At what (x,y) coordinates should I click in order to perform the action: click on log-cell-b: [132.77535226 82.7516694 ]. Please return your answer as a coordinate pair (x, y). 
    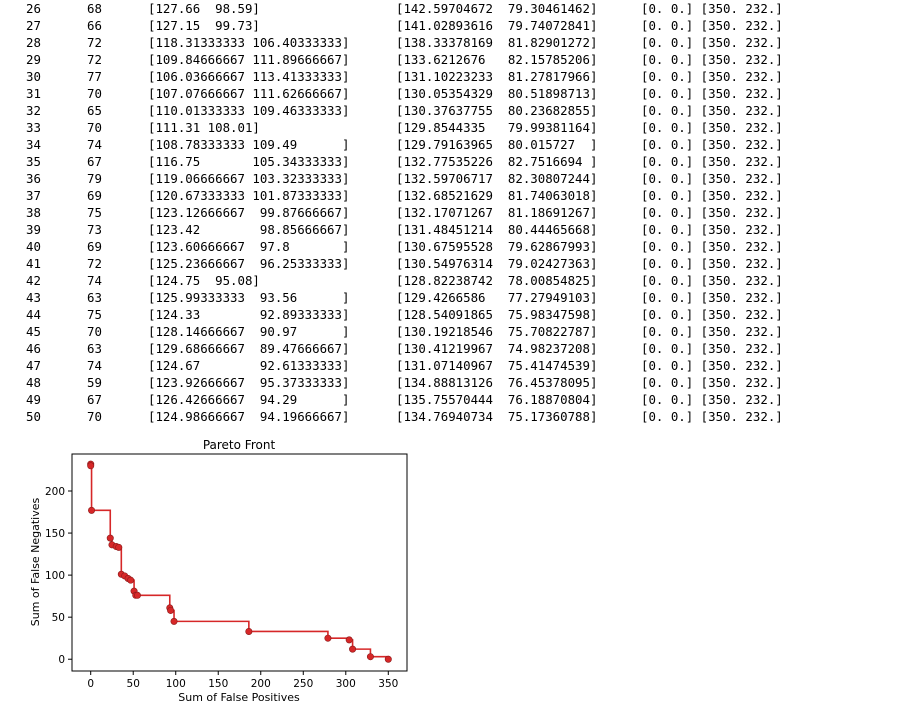
    Looking at the image, I should click on (497, 161).